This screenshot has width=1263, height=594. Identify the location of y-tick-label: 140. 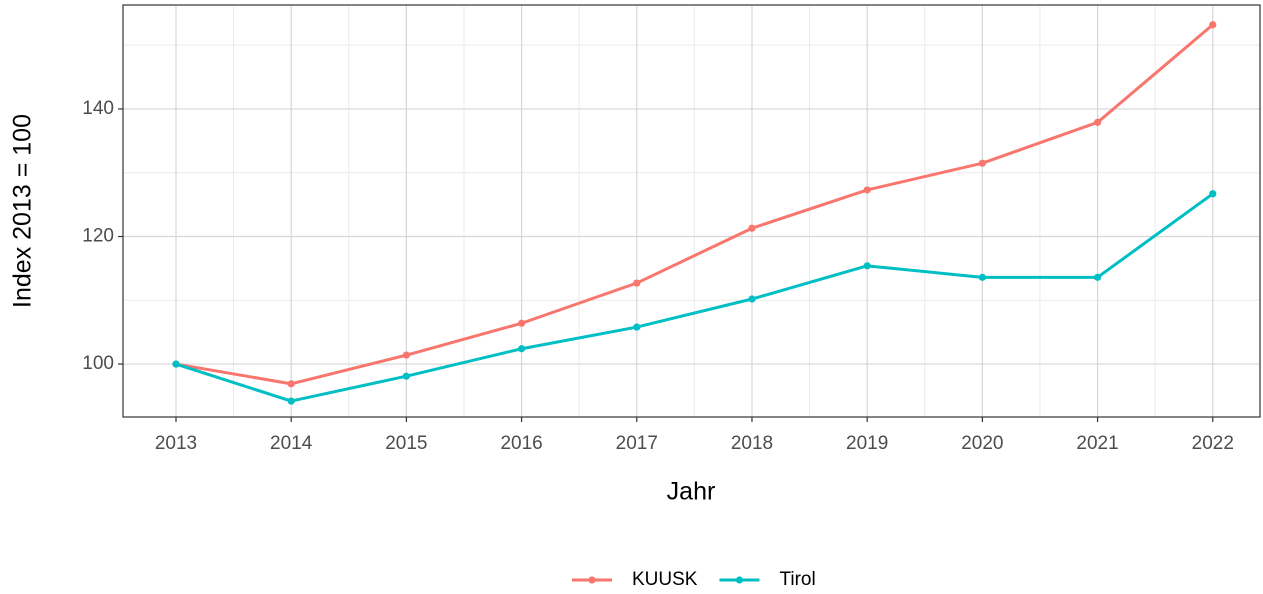
(98, 108).